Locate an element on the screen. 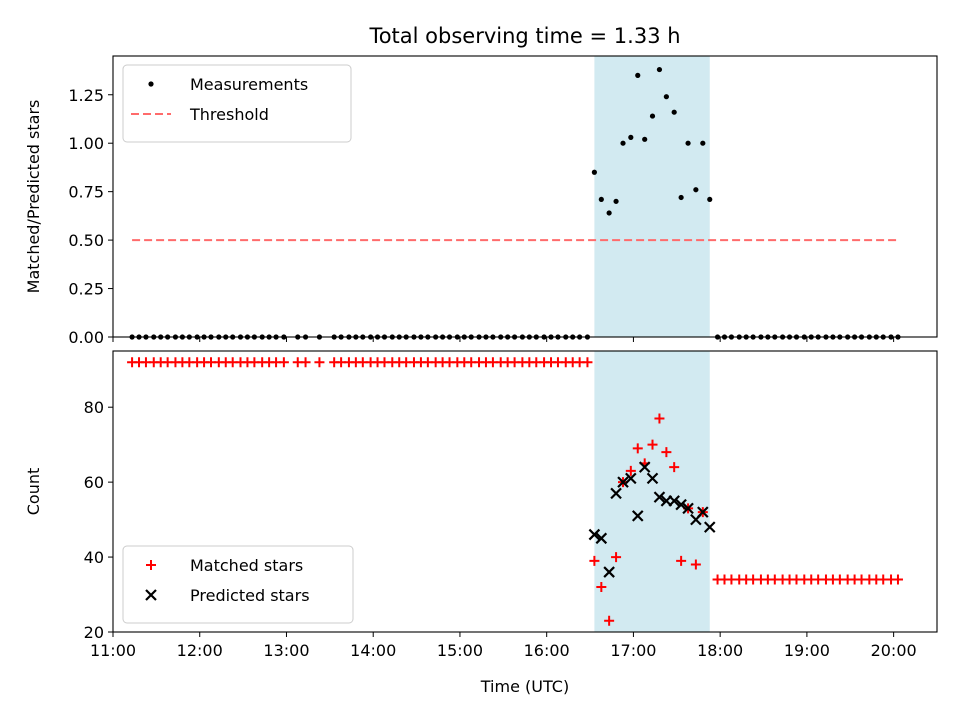  y-tick-label: 20 is located at coordinates (94, 632).